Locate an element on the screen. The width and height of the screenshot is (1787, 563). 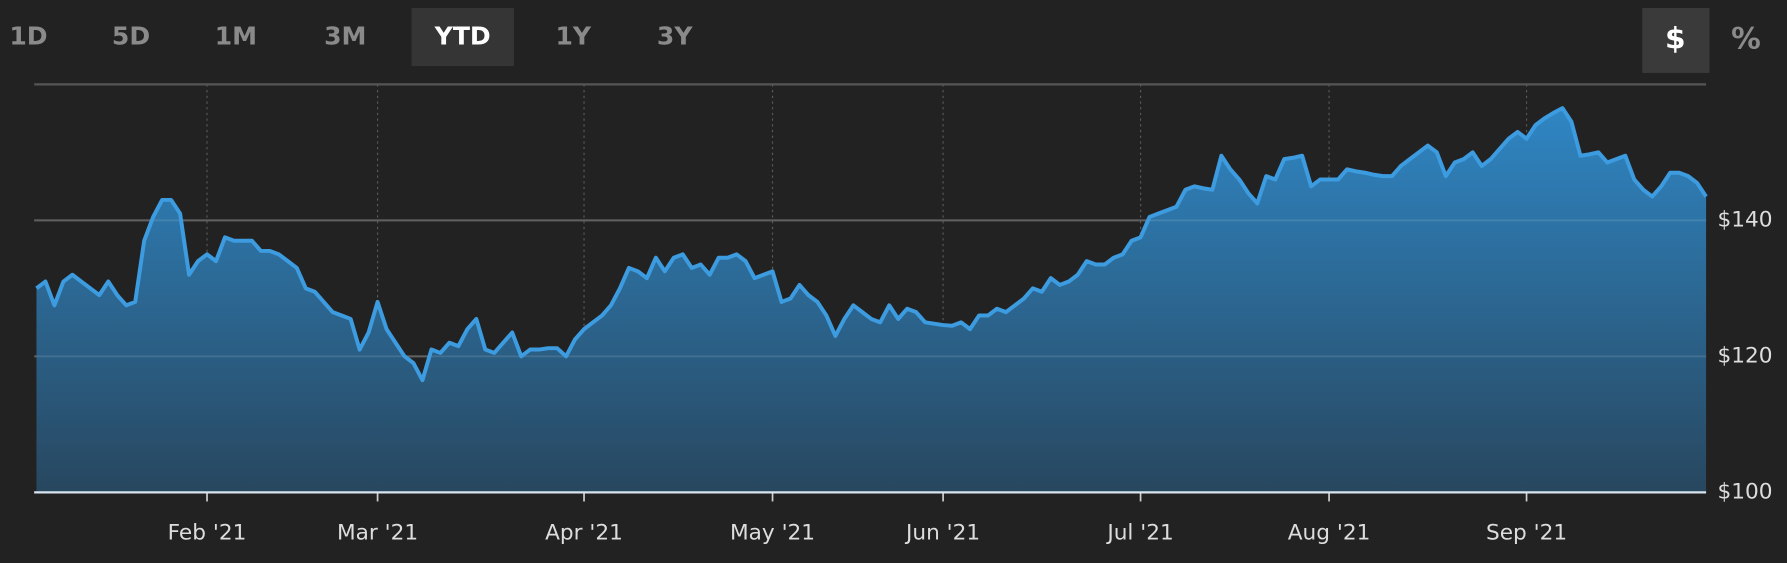
unit-button-bg is located at coordinates (1676, 40).